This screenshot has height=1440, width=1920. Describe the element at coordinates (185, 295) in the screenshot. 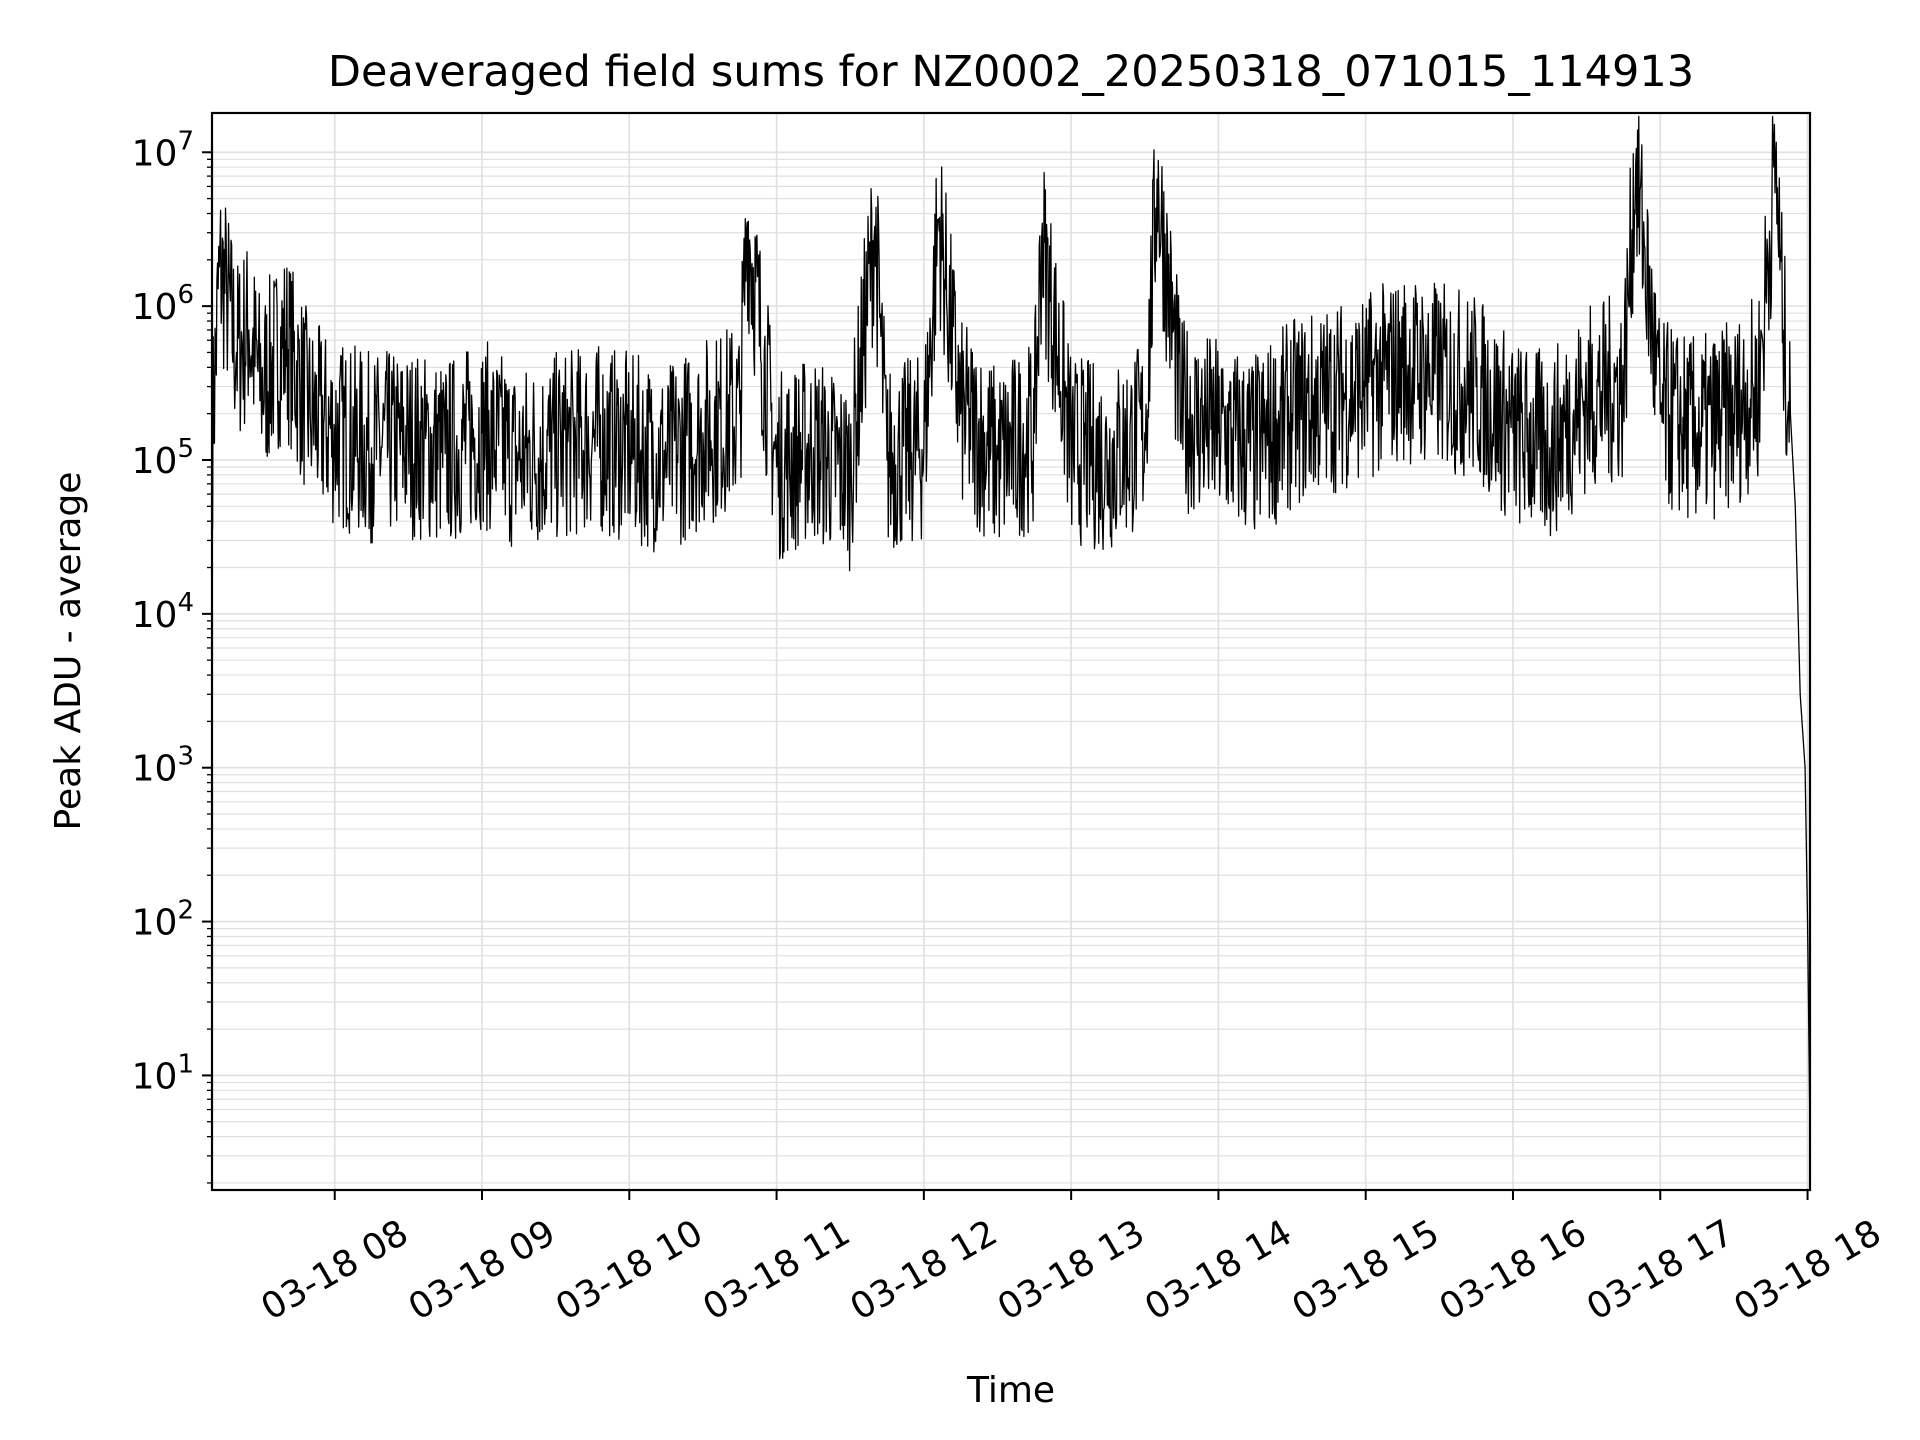

I see `y-tick-label-exponent: 6` at that location.